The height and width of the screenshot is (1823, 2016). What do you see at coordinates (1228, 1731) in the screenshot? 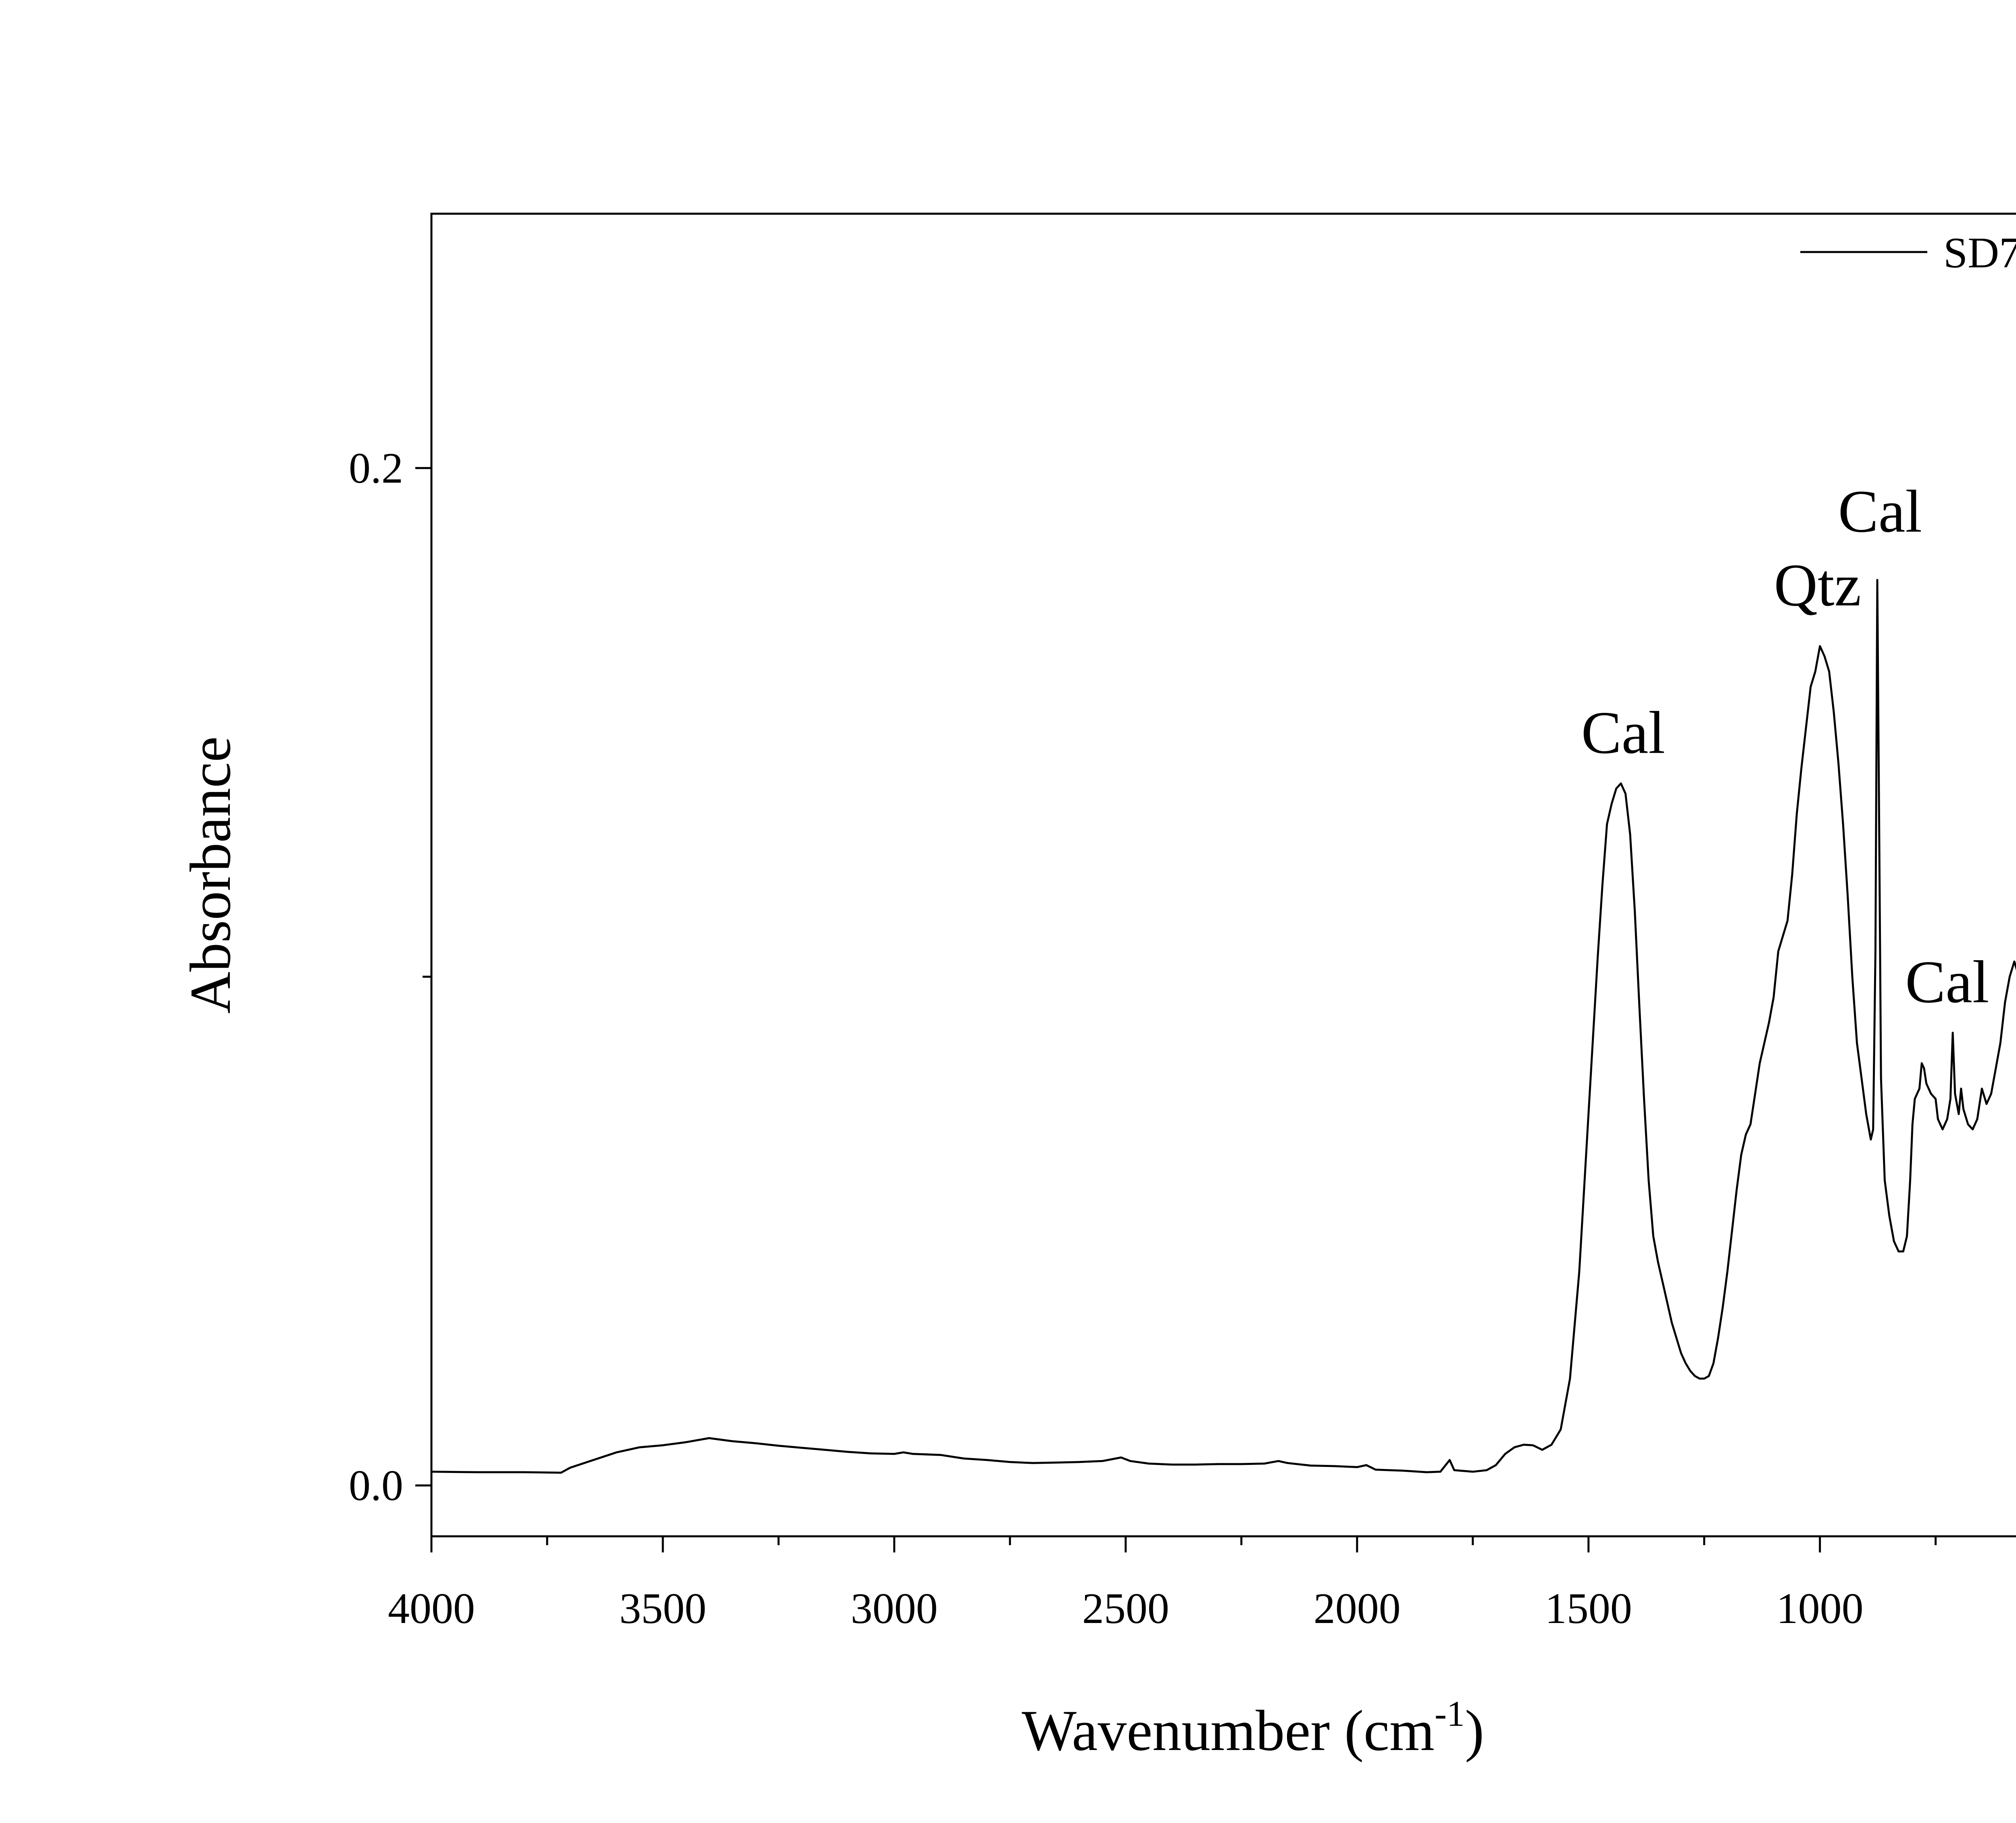
I see `x-axis-title-text: Wavenumber (cm` at bounding box center [1228, 1731].